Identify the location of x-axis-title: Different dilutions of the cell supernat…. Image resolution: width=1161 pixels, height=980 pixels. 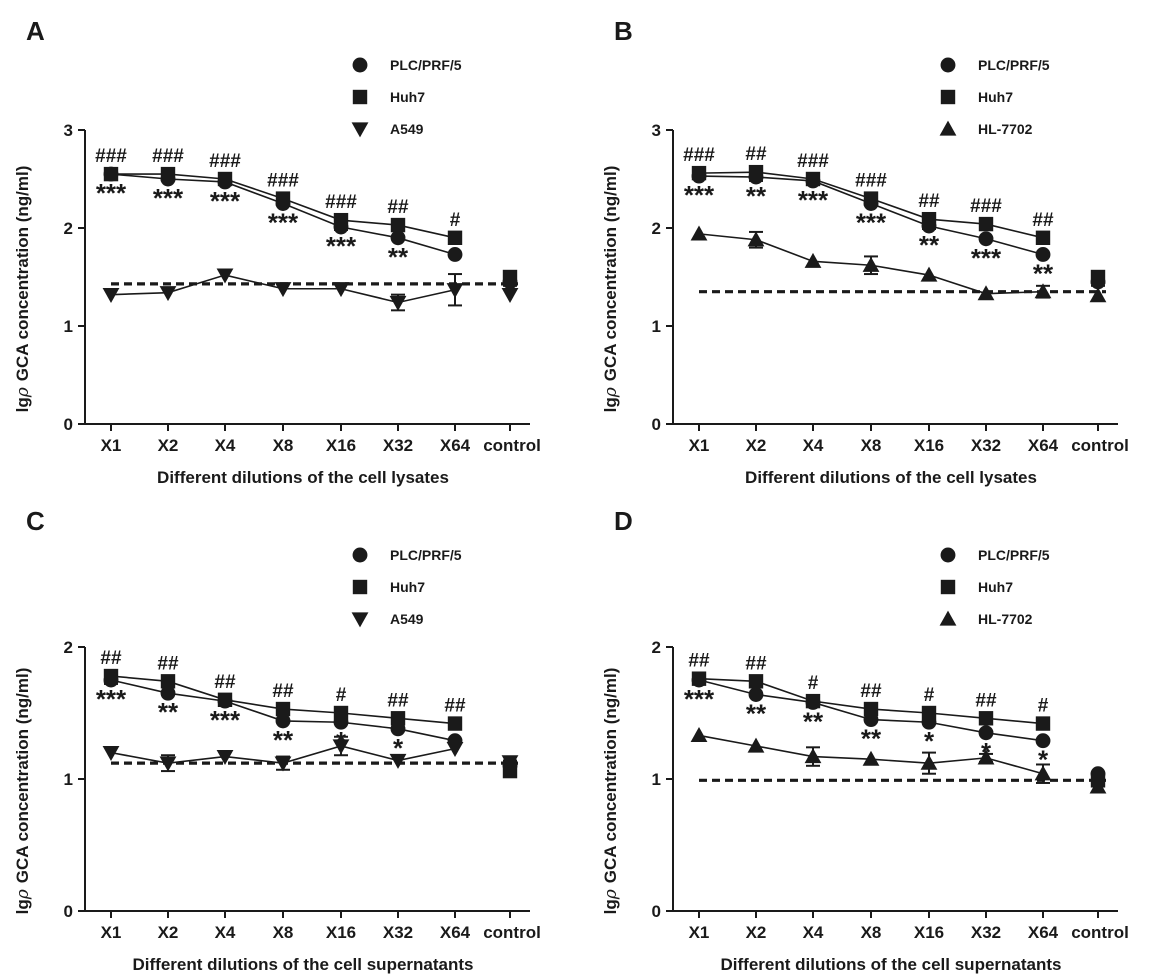
(891, 964).